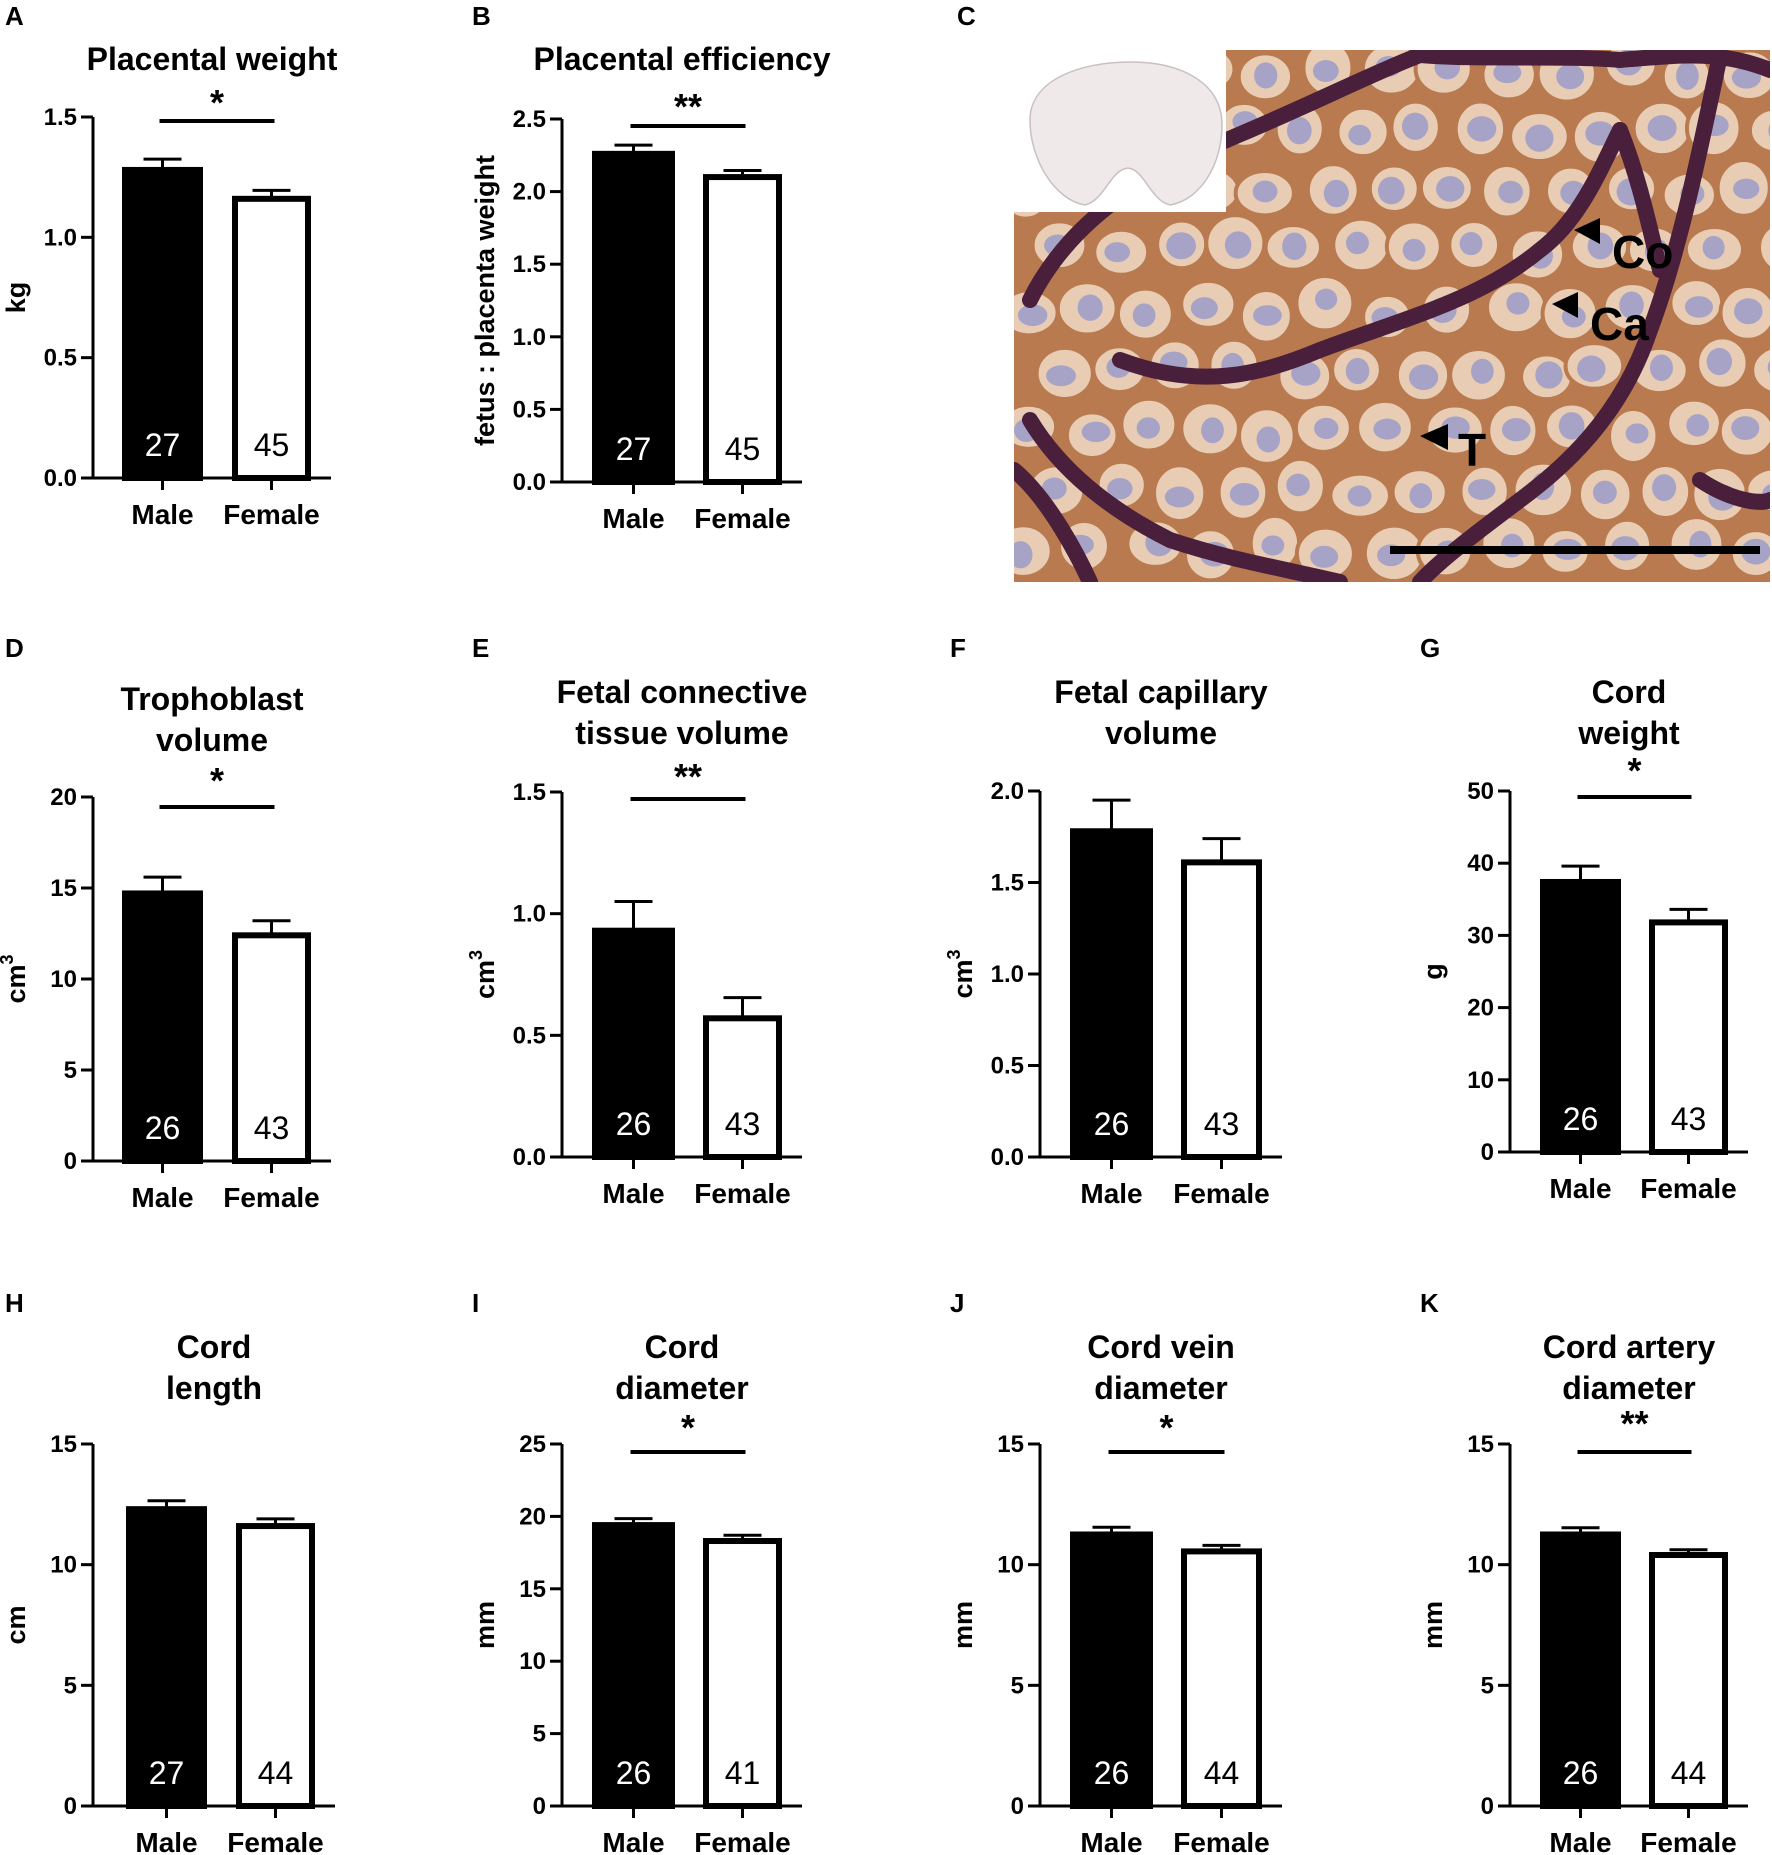 The image size is (1772, 1855). I want to click on label-t: T, so click(1472, 450).